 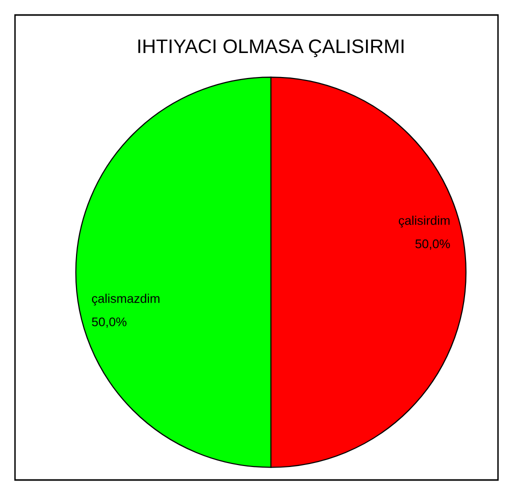 What do you see at coordinates (424, 222) in the screenshot?
I see `slice-label: çalisirdim` at bounding box center [424, 222].